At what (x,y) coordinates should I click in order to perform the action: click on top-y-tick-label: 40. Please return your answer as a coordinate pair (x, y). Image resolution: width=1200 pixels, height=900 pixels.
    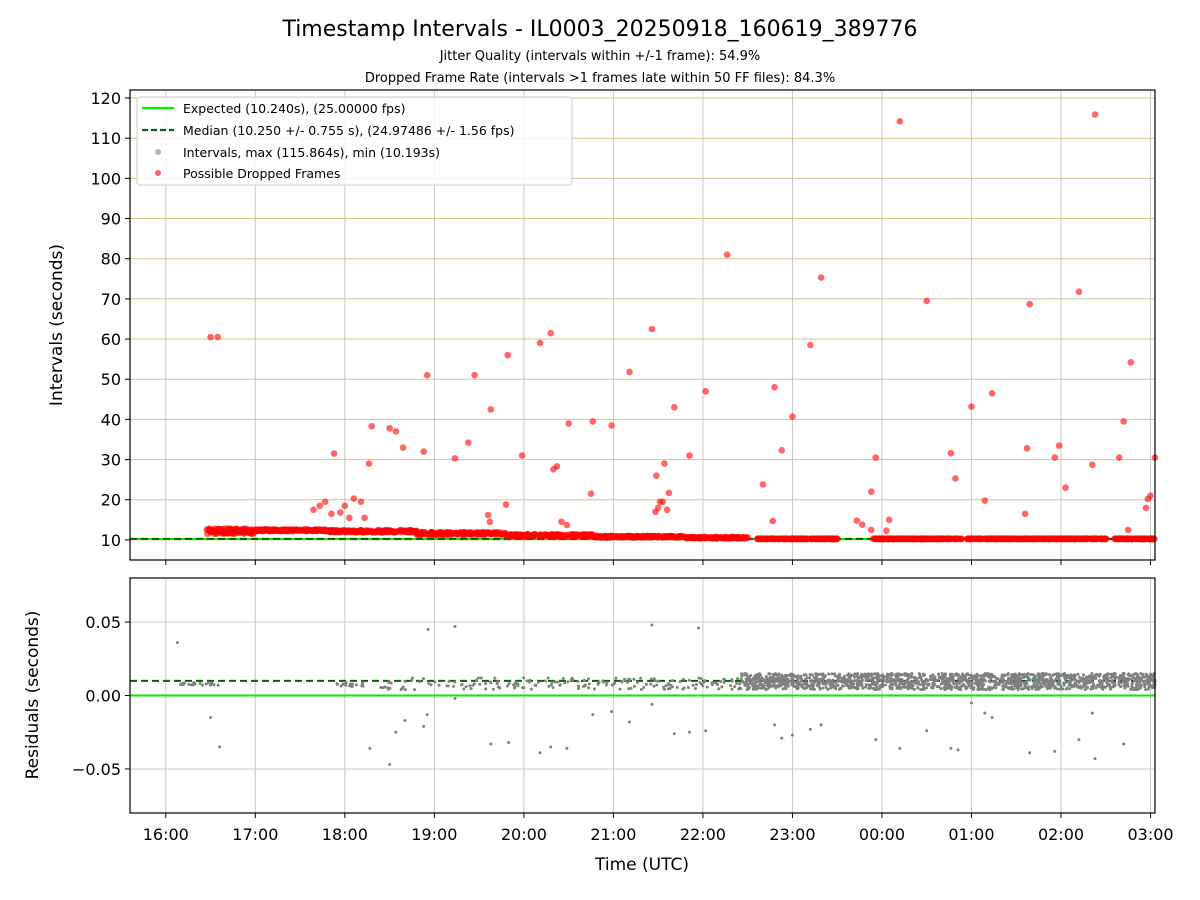
    Looking at the image, I should click on (111, 419).